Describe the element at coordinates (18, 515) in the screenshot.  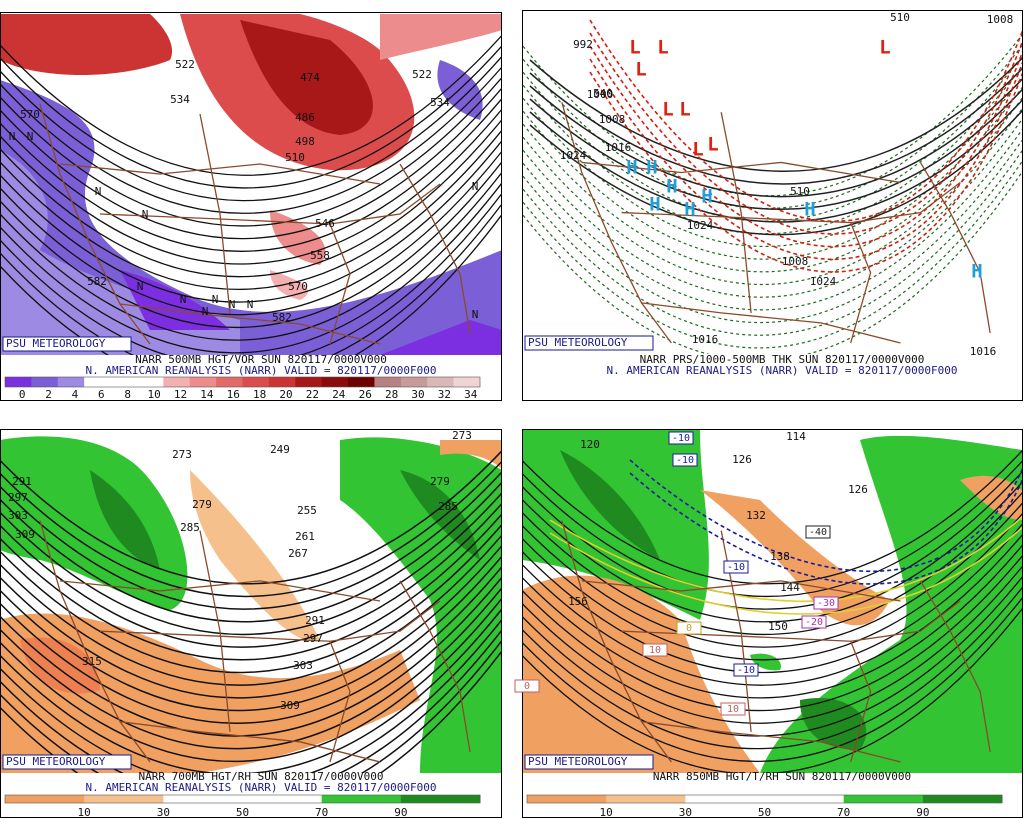
I see `contour-label: 303` at that location.